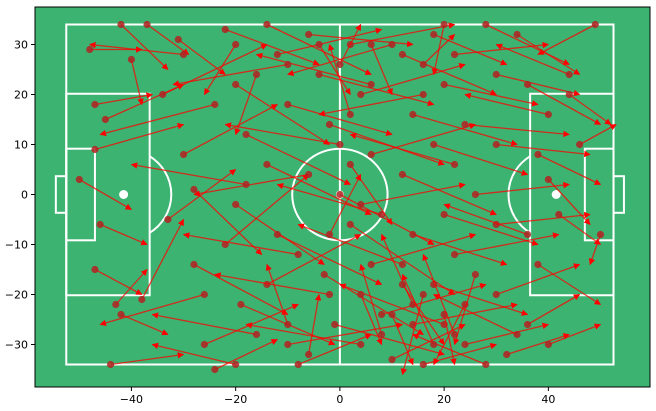 The width and height of the screenshot is (656, 411). I want to click on y-tick-label: 0, so click(24, 195).